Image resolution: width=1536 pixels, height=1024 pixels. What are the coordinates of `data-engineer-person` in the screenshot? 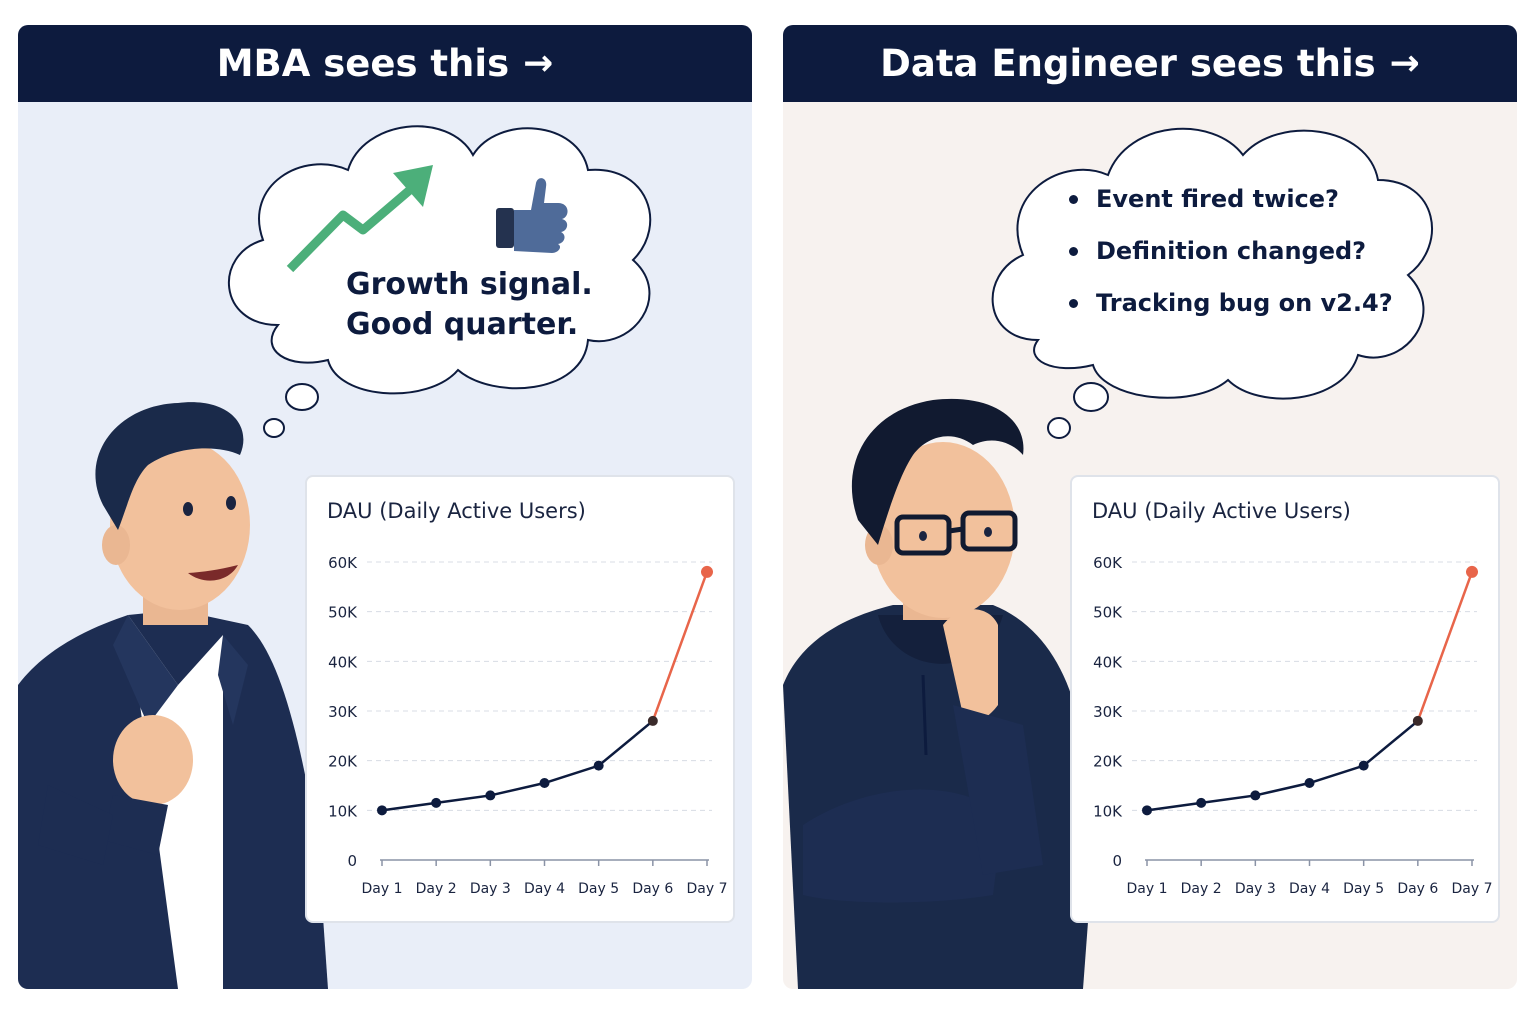 It's located at (938, 693).